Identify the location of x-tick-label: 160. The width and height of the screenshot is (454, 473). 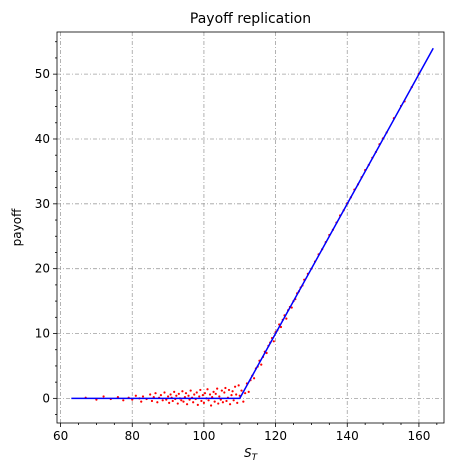
(418, 436).